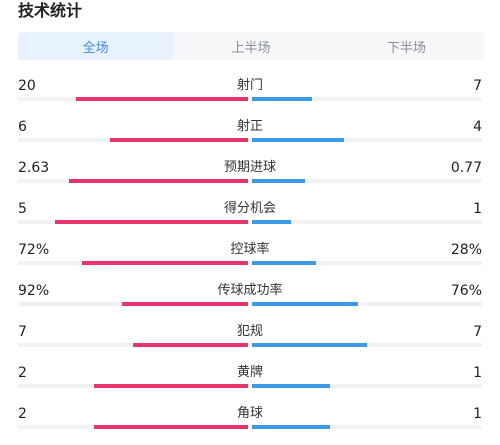 The image size is (500, 445). Describe the element at coordinates (249, 331) in the screenshot. I see `stat-label: 犯规` at that location.